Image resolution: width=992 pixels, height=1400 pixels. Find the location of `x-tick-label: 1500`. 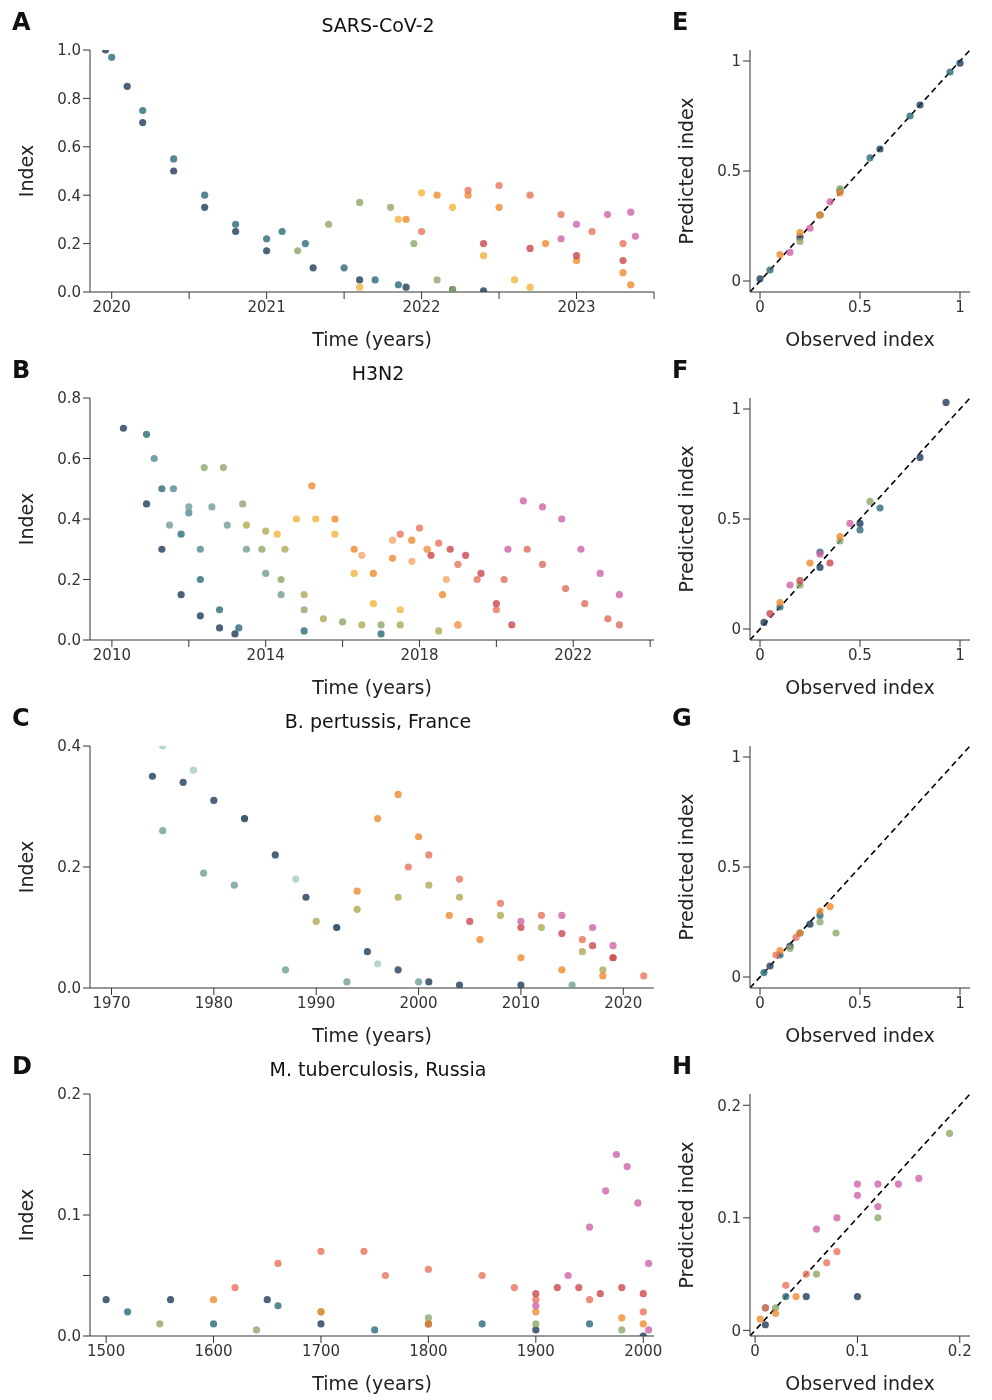

x-tick-label: 1500 is located at coordinates (106, 1350).